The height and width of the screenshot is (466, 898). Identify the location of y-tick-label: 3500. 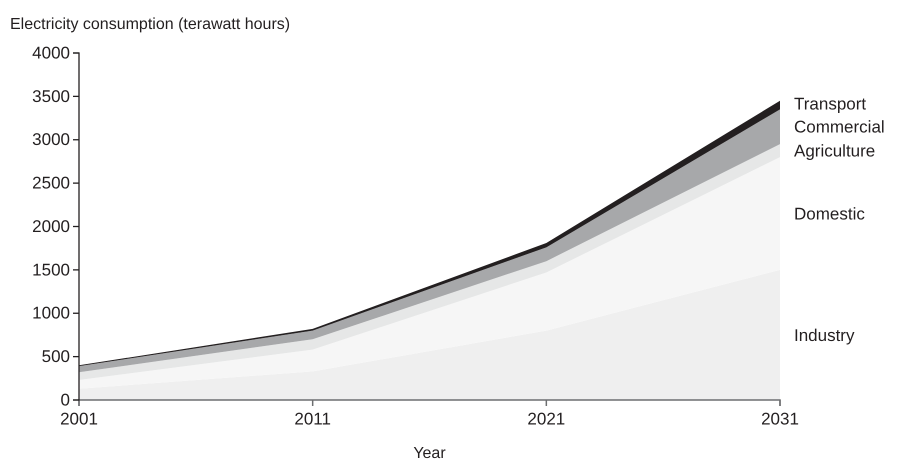
(51, 96).